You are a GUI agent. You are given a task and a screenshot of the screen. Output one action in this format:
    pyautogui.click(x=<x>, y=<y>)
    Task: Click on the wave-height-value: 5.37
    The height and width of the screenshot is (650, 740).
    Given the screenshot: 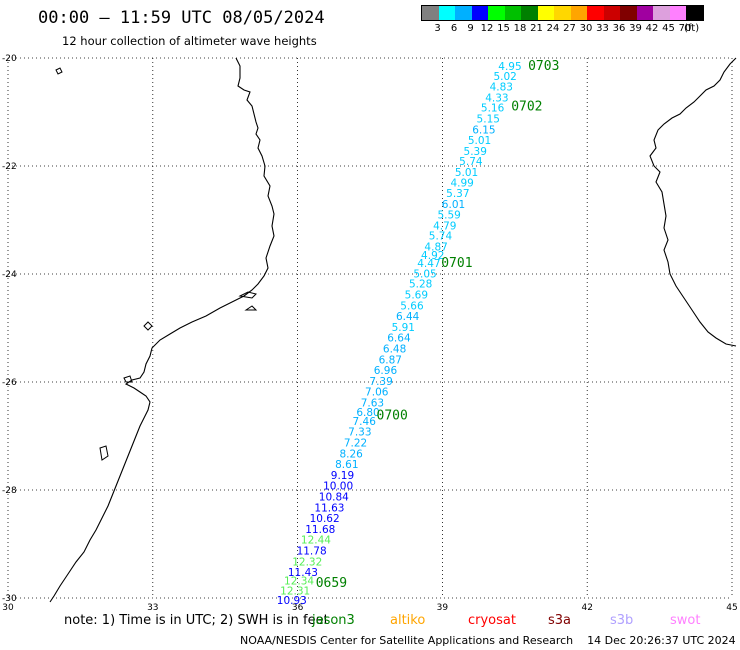 What is the action you would take?
    pyautogui.click(x=457, y=194)
    